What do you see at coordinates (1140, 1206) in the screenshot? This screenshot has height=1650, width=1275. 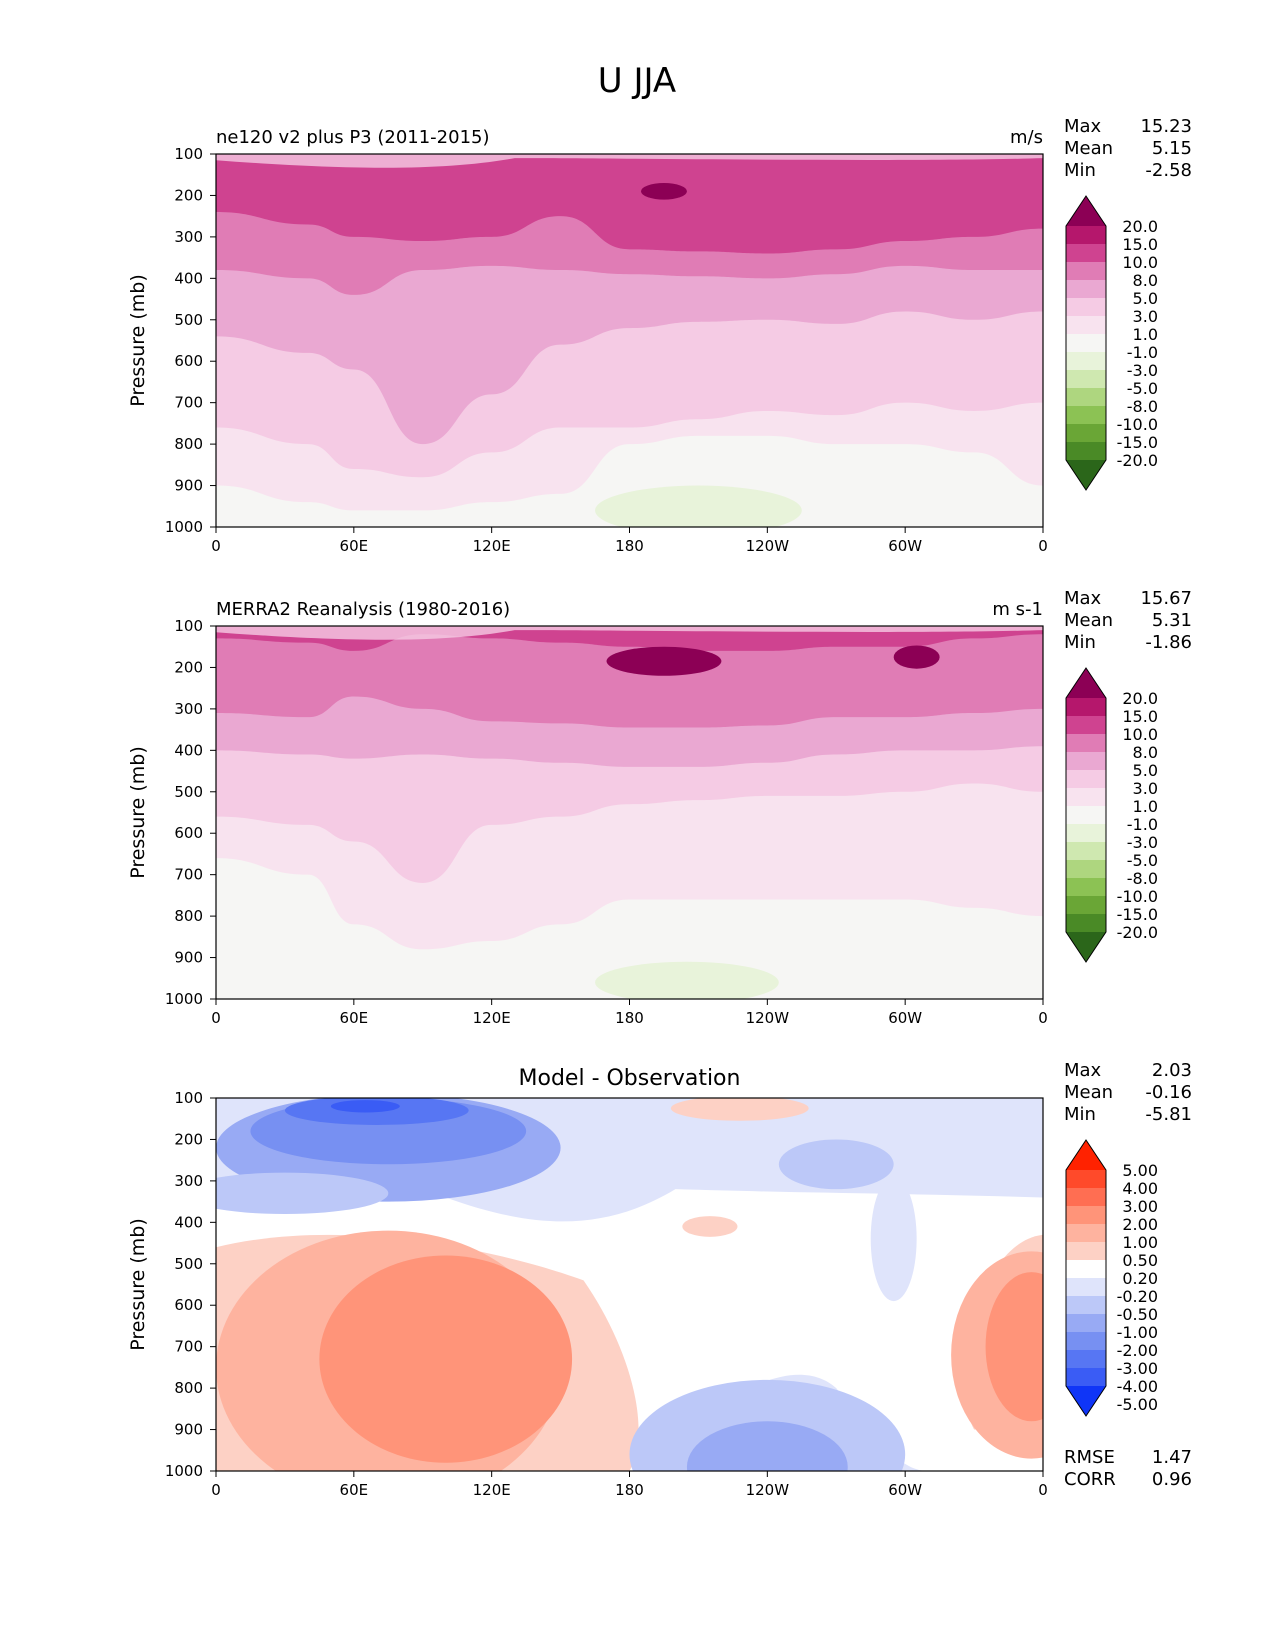 I see `colorbar-label: 3.00` at bounding box center [1140, 1206].